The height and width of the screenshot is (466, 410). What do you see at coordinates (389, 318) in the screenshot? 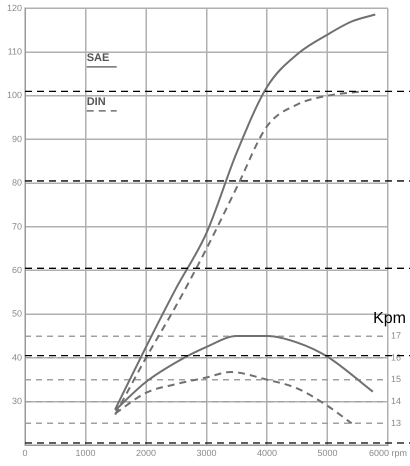
I see `y2-axis-title: Kpm` at bounding box center [389, 318].